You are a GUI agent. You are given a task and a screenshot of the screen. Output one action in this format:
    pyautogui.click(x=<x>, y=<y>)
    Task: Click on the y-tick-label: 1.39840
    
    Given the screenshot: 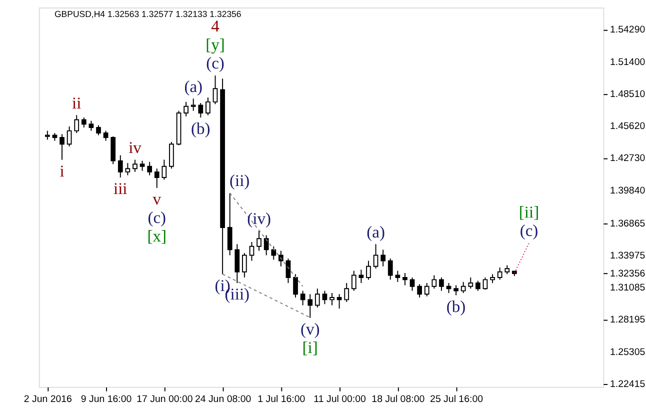 What is the action you would take?
    pyautogui.click(x=628, y=190)
    